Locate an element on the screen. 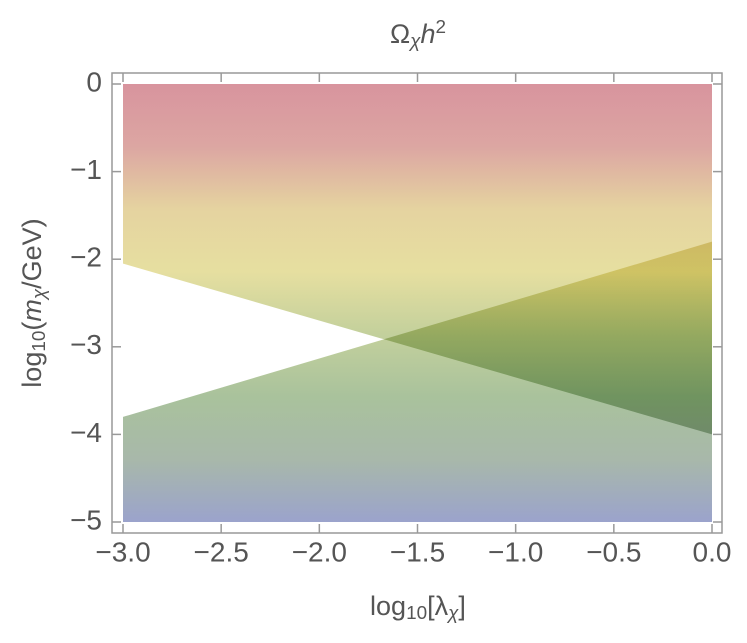 The image size is (747, 643). x-axis-label-part: log is located at coordinates (388, 606).